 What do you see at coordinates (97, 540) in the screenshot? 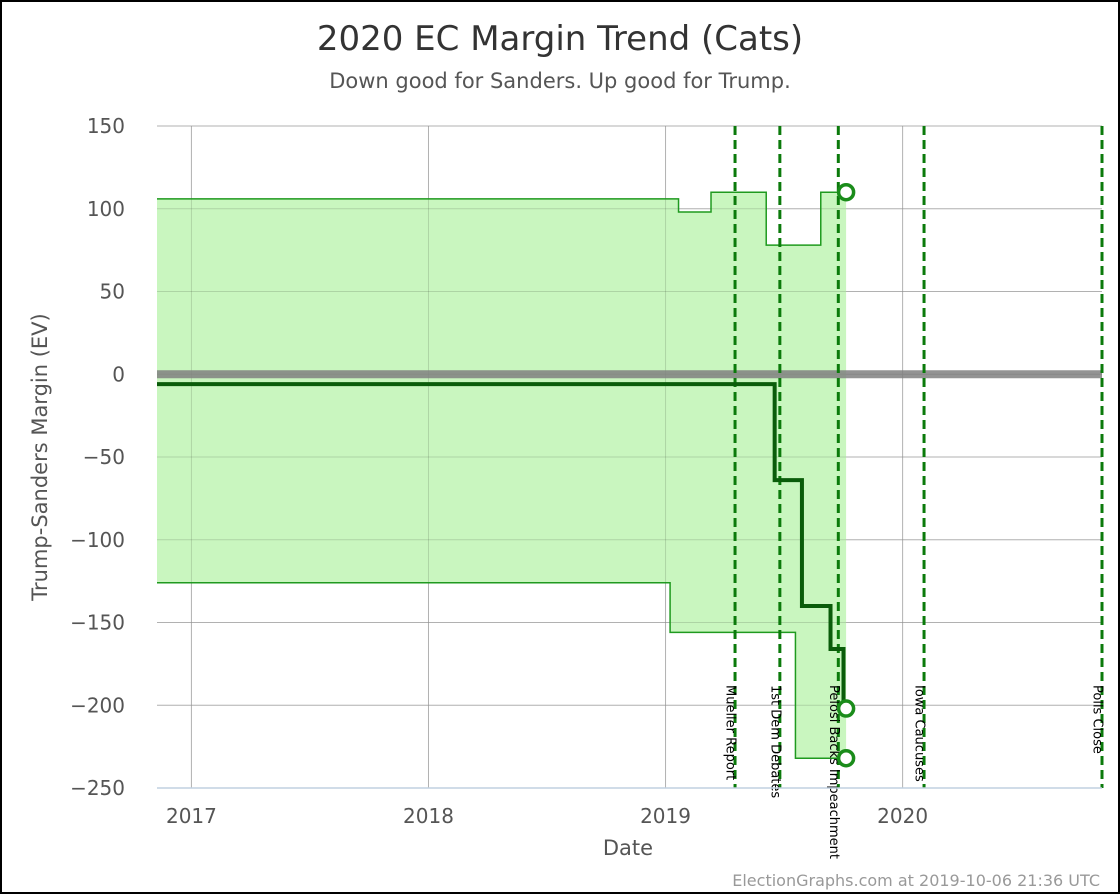
I see `y-tick-label: −100` at bounding box center [97, 540].